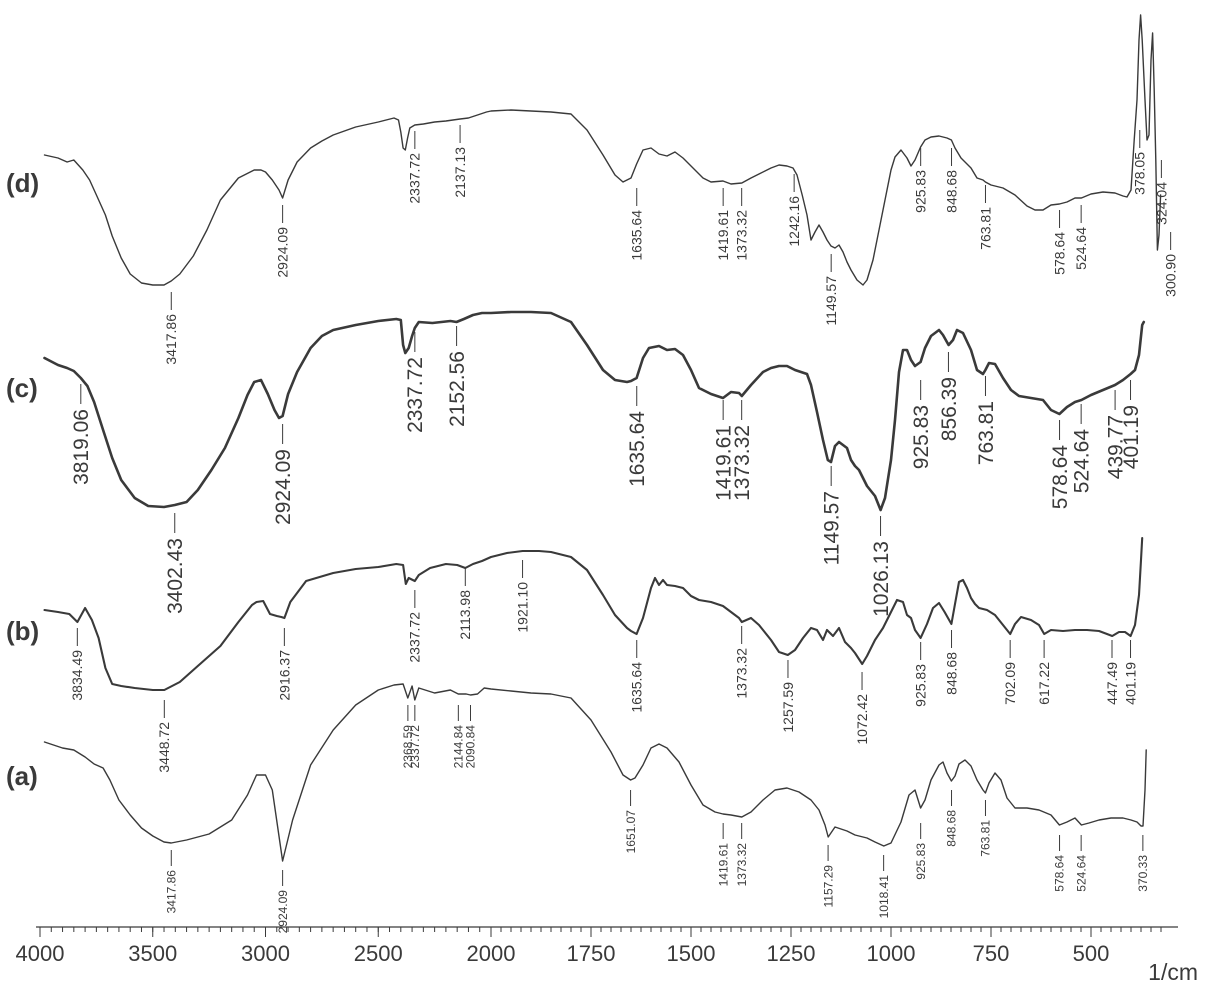 This screenshot has width=1208, height=982. What do you see at coordinates (881, 579) in the screenshot?
I see `peak-label-c: 1026.13` at bounding box center [881, 579].